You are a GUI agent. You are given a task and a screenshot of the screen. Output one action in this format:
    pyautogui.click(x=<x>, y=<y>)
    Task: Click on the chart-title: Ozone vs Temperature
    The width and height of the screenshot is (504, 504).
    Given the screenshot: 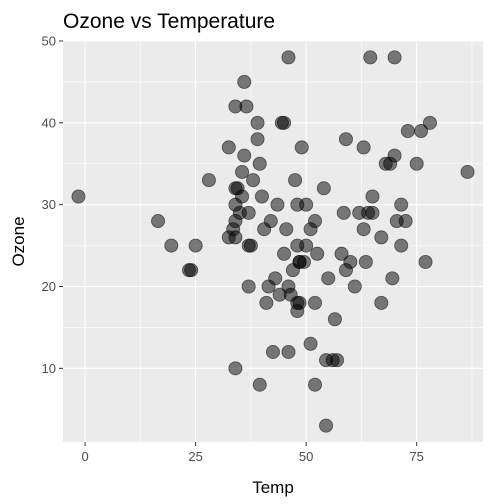 What is the action you would take?
    pyautogui.click(x=169, y=21)
    